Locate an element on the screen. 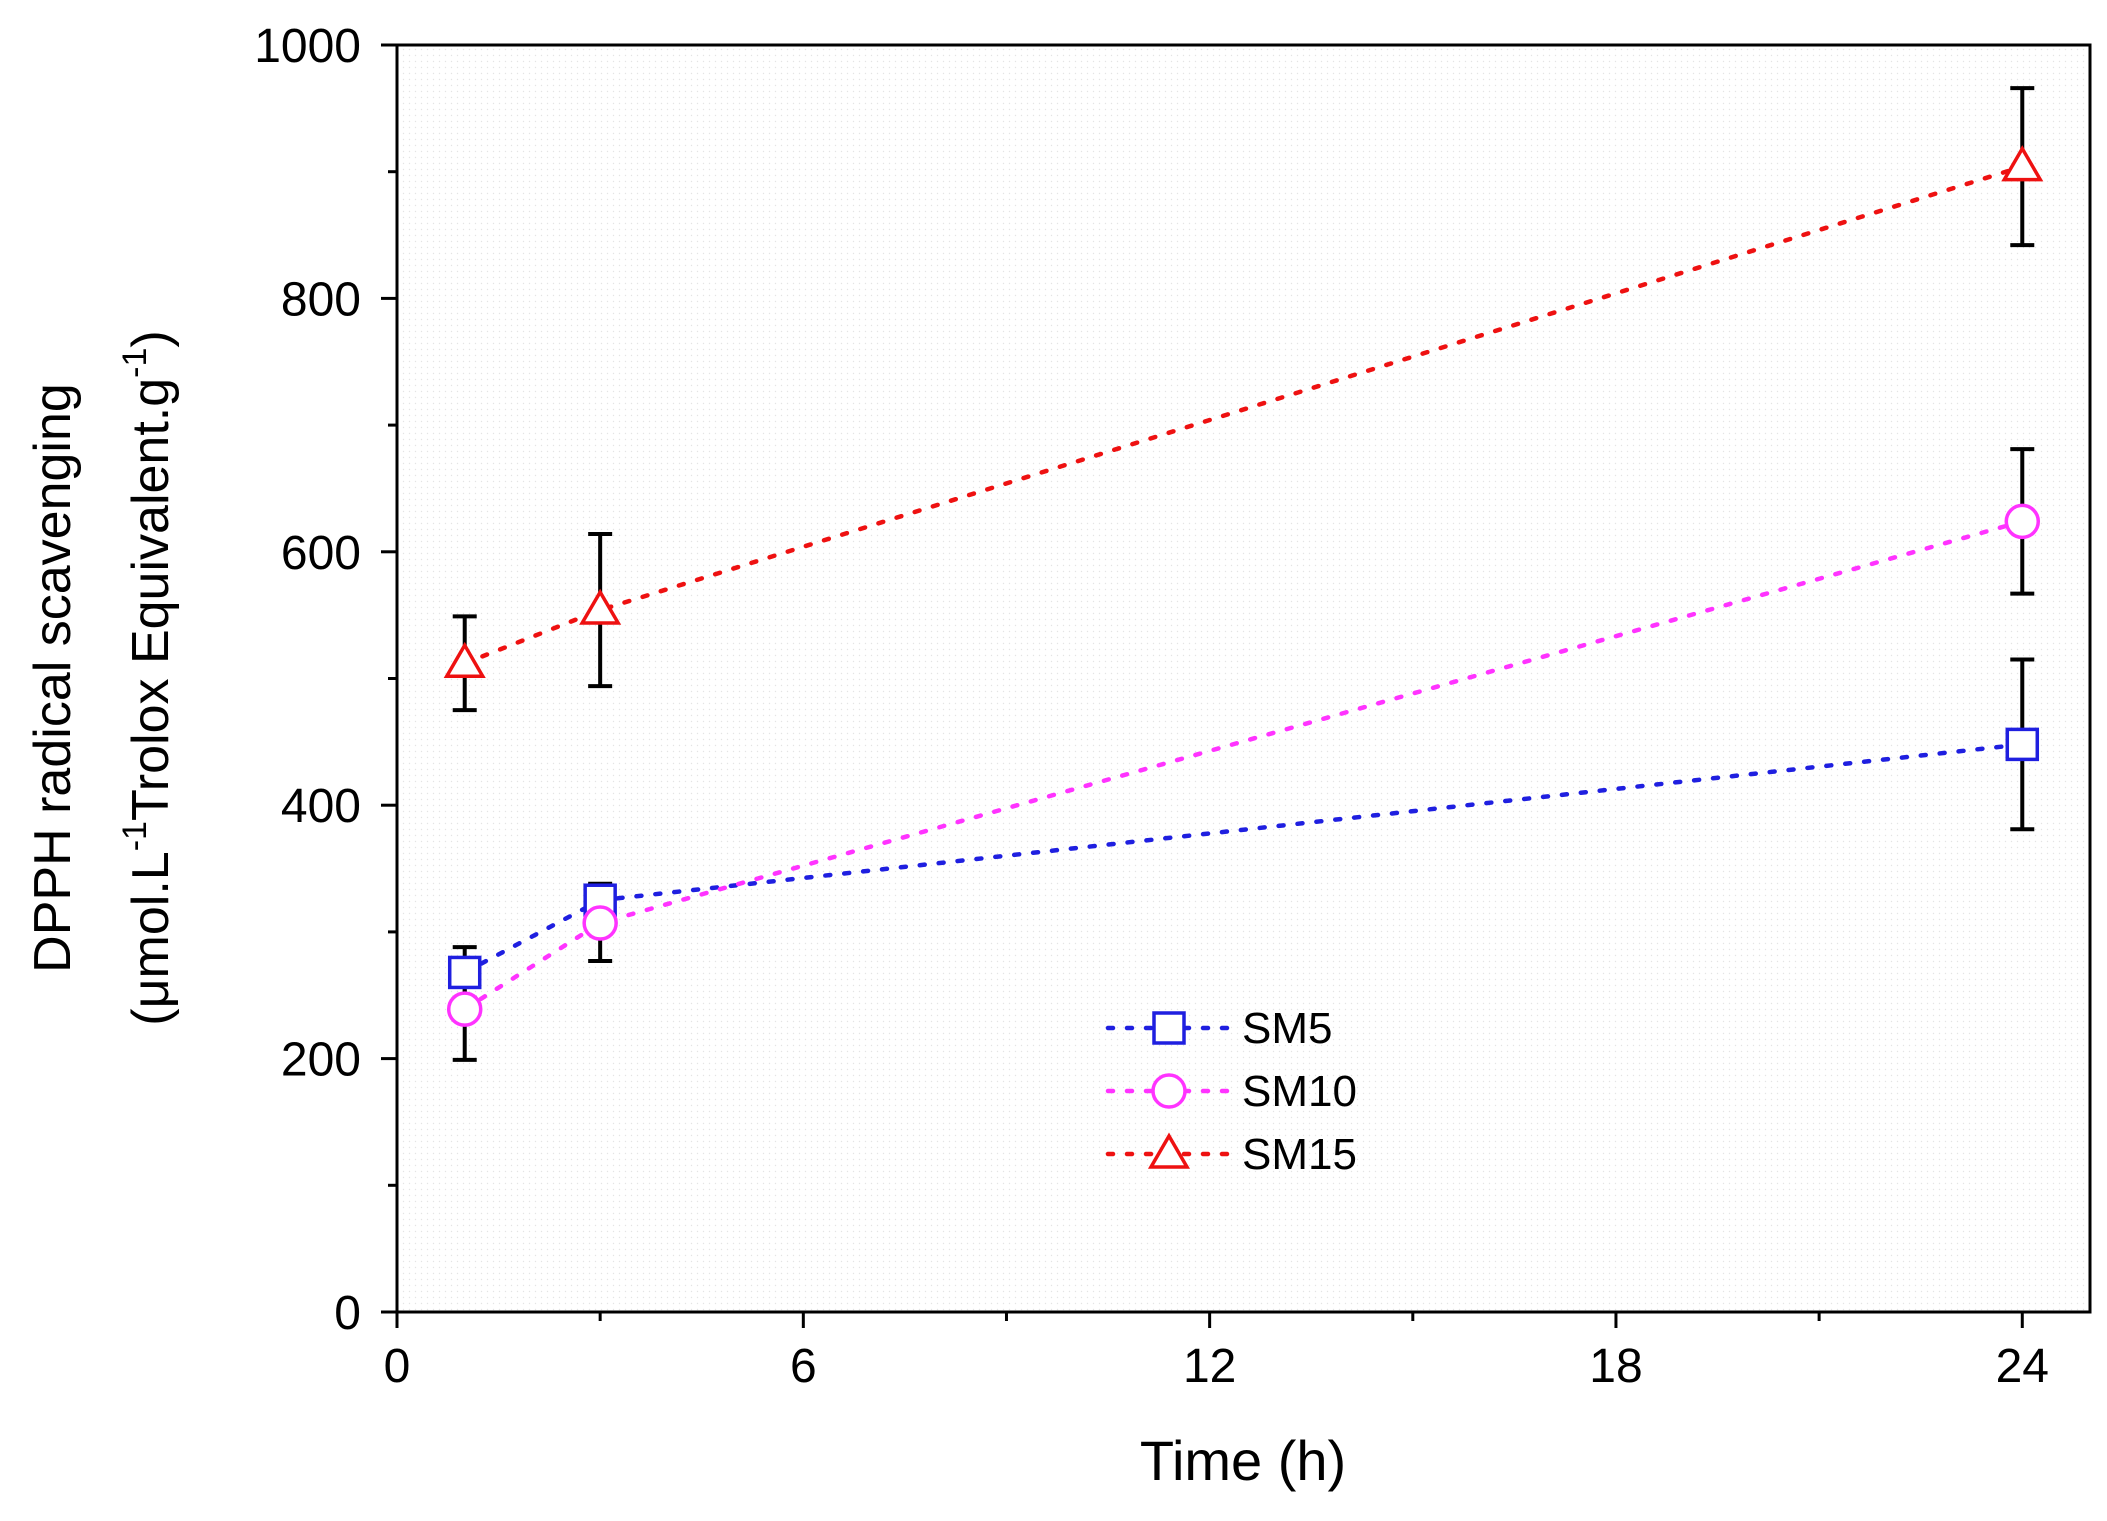 The image size is (2107, 1521). x-tick-label: 18 is located at coordinates (1615, 1366).